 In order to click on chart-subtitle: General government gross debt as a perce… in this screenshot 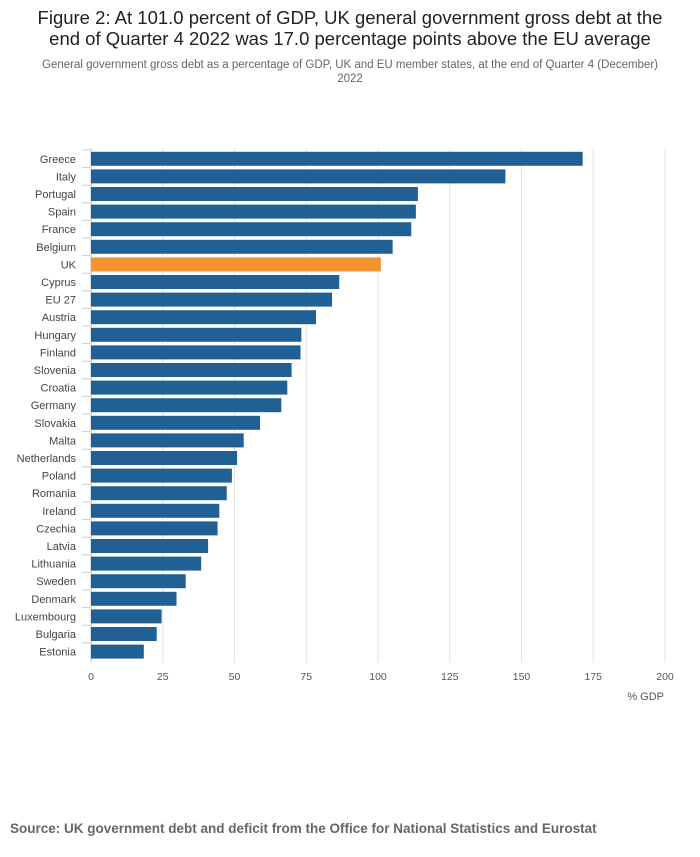, I will do `click(350, 72)`.